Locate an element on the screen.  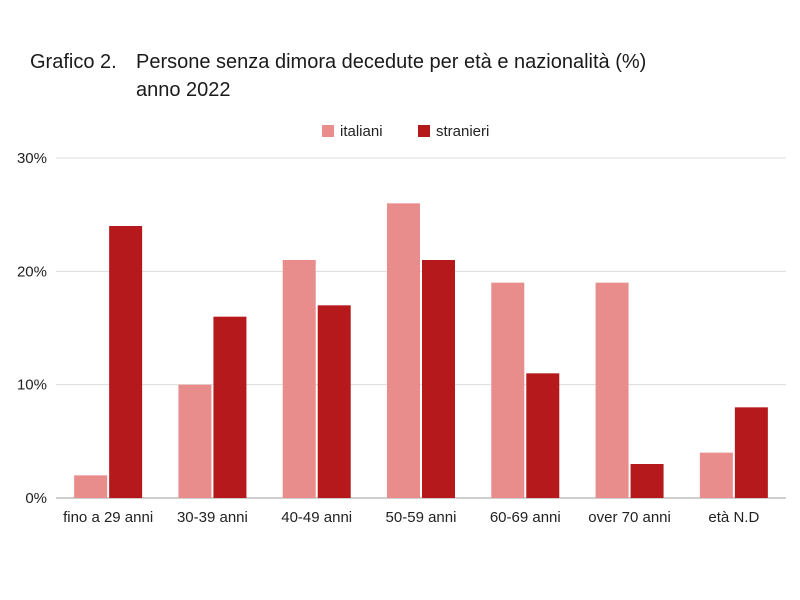
legend-label-italiani: italiani is located at coordinates (361, 131).